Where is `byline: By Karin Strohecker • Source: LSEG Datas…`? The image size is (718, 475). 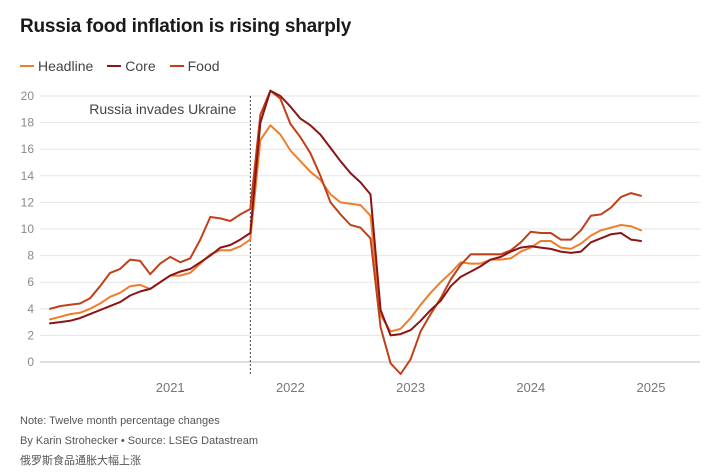 byline: By Karin Strohecker • Source: LSEG Datas… is located at coordinates (139, 441).